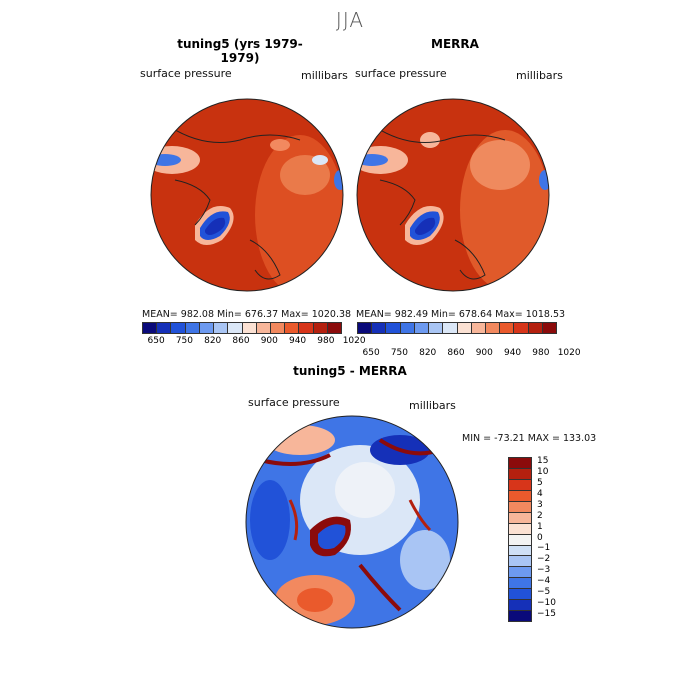 Image resolution: width=700 pixels, height=700 pixels. What do you see at coordinates (540, 494) in the screenshot?
I see `colorbar-tick-label: 4` at bounding box center [540, 494].